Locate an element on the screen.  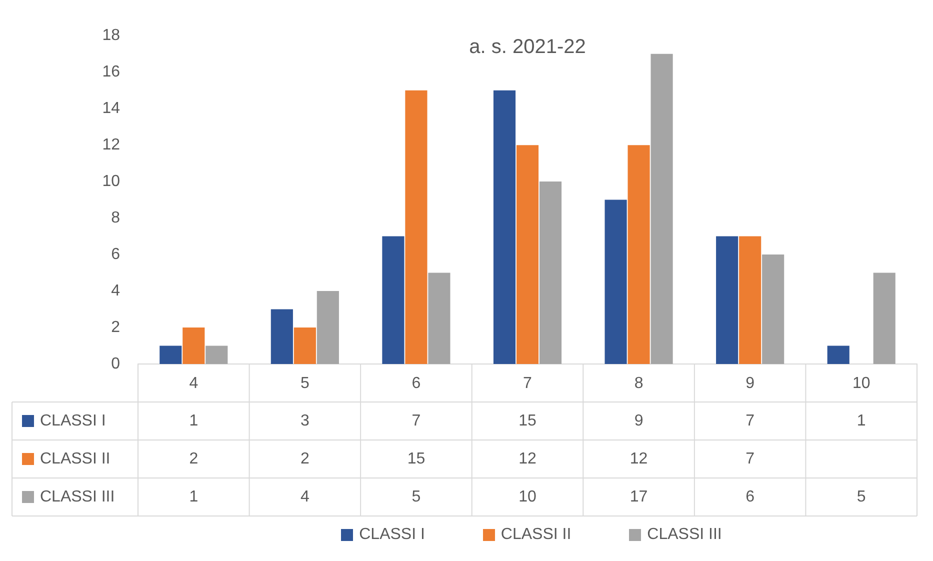
chart-title: a. s. 2021-22 is located at coordinates (527, 47).